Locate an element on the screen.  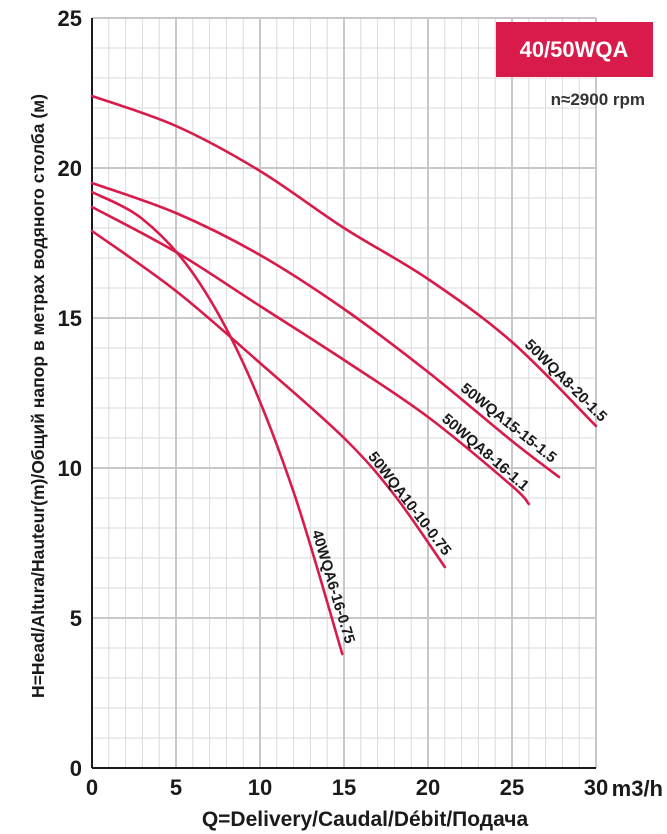
model-badge-background is located at coordinates (574, 49).